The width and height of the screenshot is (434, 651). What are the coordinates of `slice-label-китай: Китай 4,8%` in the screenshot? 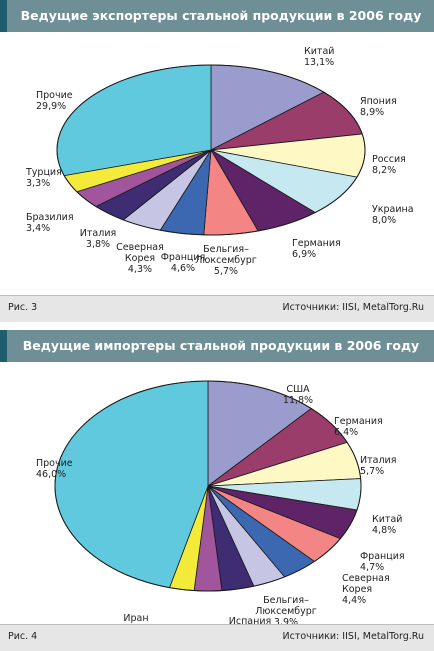 It's located at (387, 525).